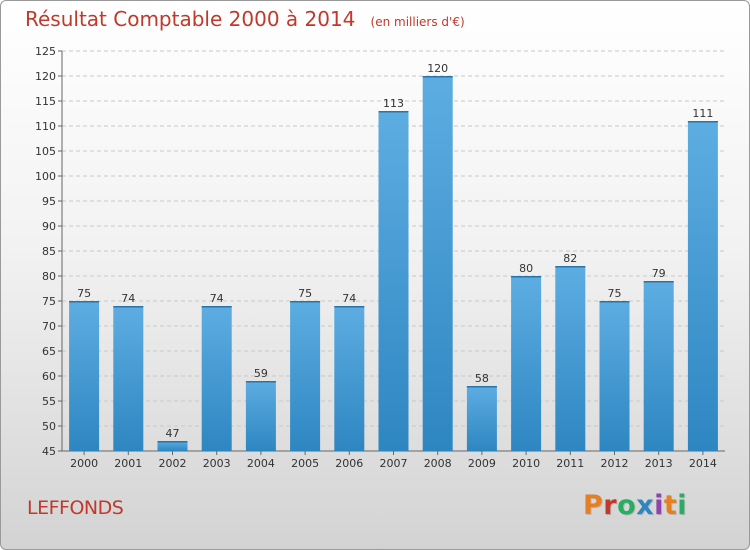 Image resolution: width=750 pixels, height=550 pixels. I want to click on x-tick-label: 2000, so click(84, 463).